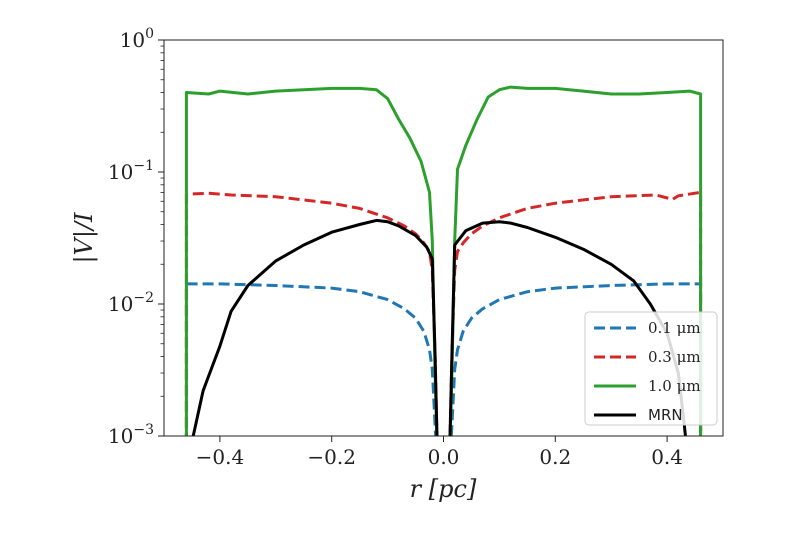 The width and height of the screenshot is (800, 537). Describe the element at coordinates (444, 457) in the screenshot. I see `x-tick-label: 0.0` at that location.